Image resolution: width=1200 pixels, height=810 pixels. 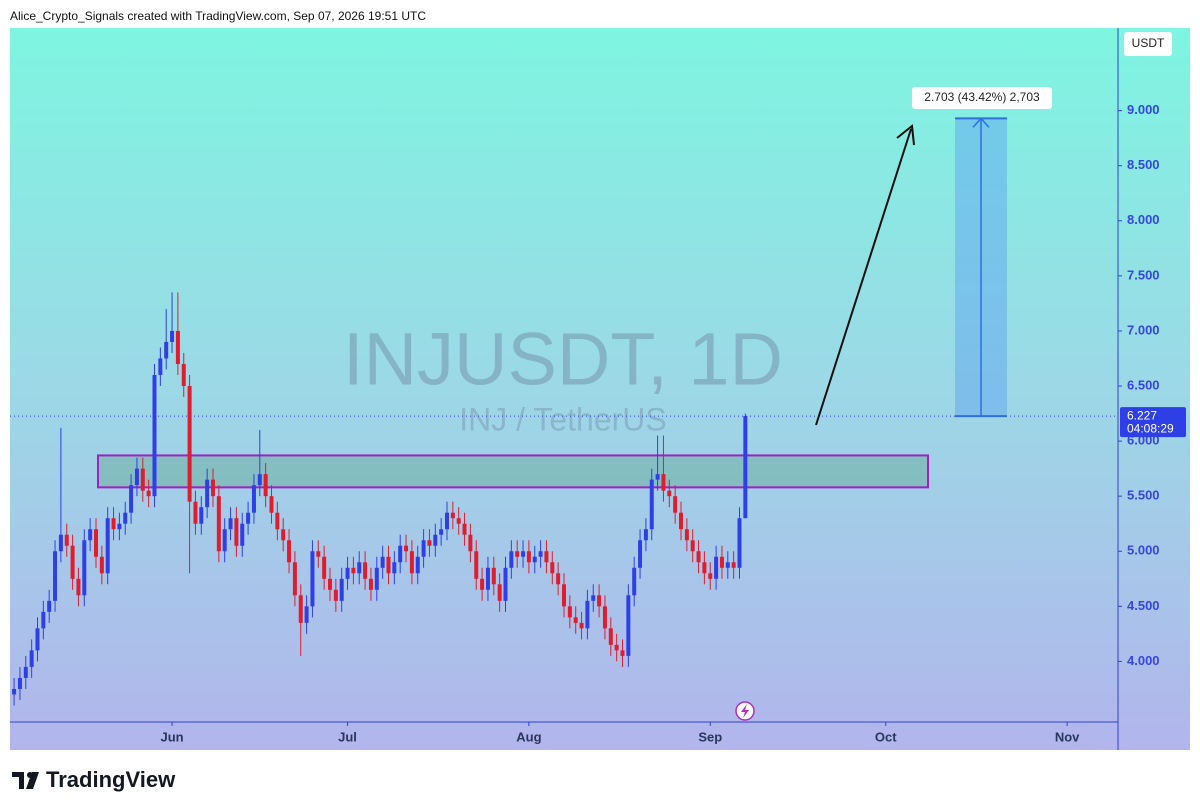 What do you see at coordinates (710, 736) in the screenshot?
I see `x-tick-label: Sep` at bounding box center [710, 736].